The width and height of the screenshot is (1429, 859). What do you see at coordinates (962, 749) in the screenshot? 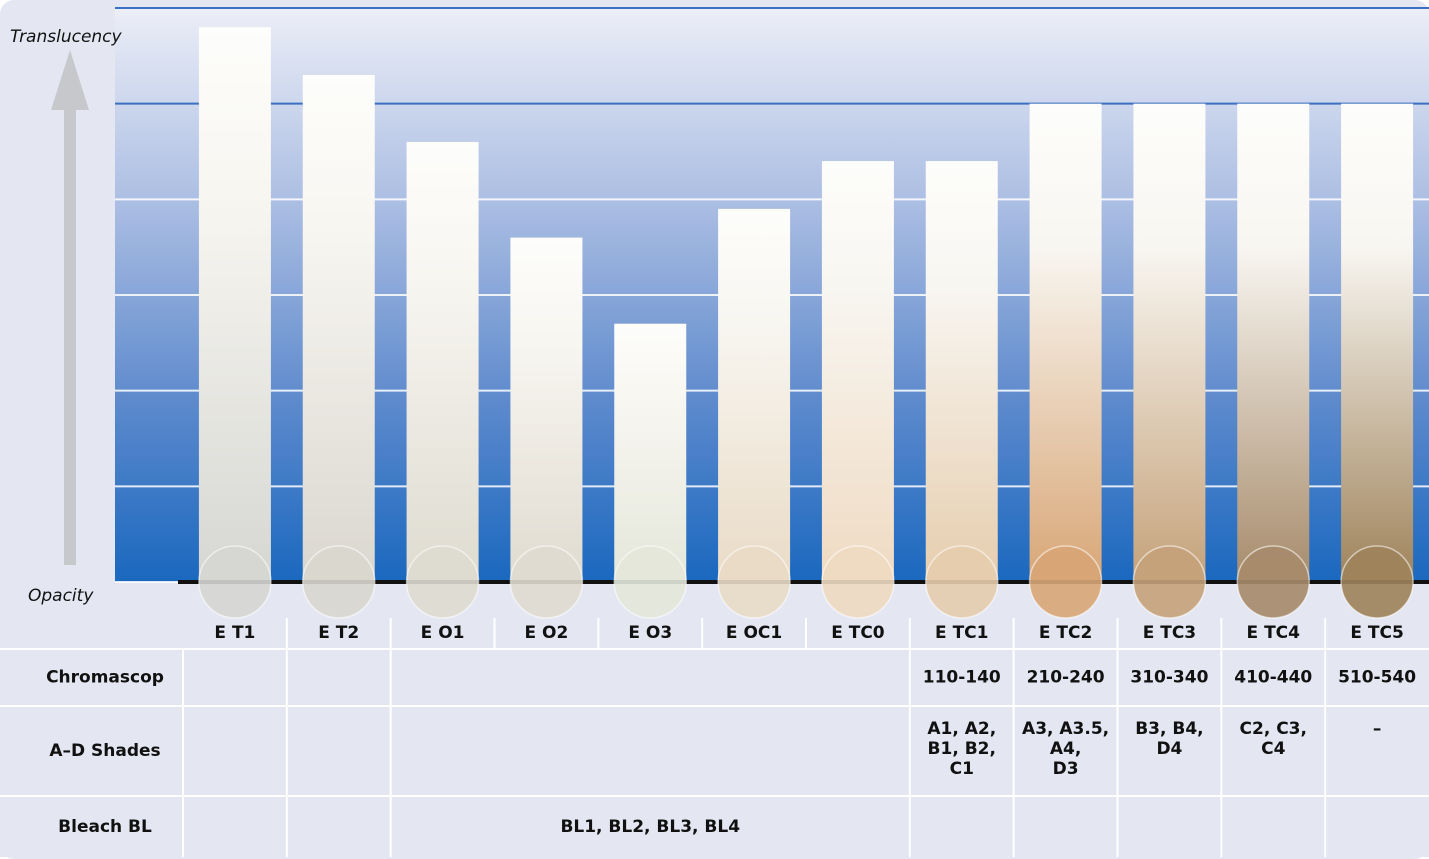
I see `cell-text: B1, B2,` at bounding box center [962, 749].